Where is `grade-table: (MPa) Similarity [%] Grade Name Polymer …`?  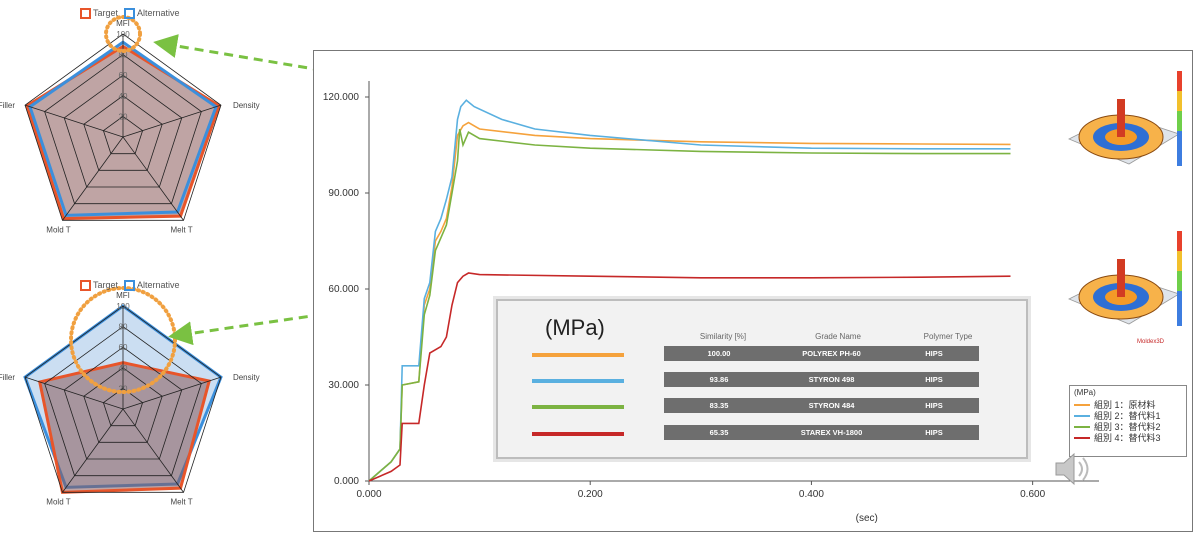
grade-table: (MPa) Similarity [%] Grade Name Polymer … is located at coordinates (762, 379).